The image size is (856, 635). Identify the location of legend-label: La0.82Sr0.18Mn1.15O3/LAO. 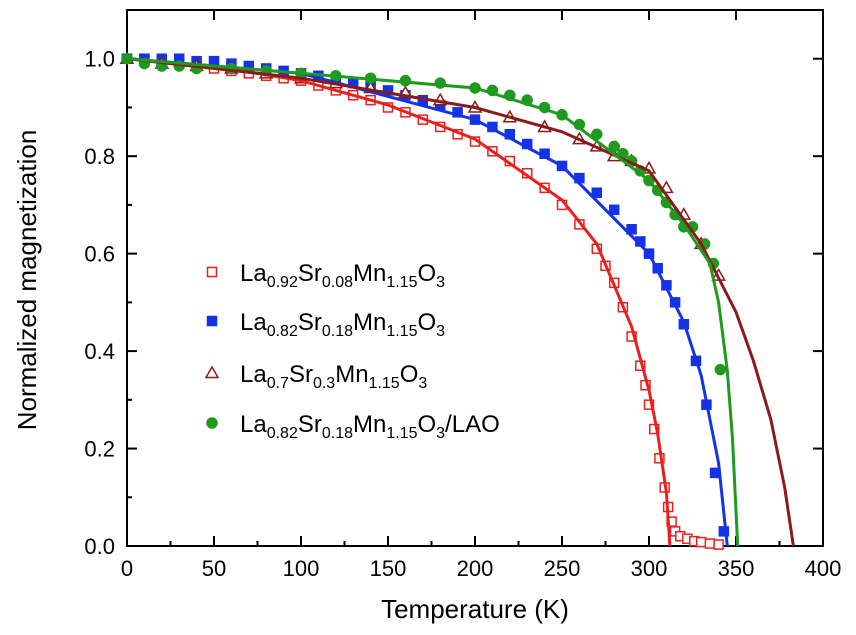
(370, 426).